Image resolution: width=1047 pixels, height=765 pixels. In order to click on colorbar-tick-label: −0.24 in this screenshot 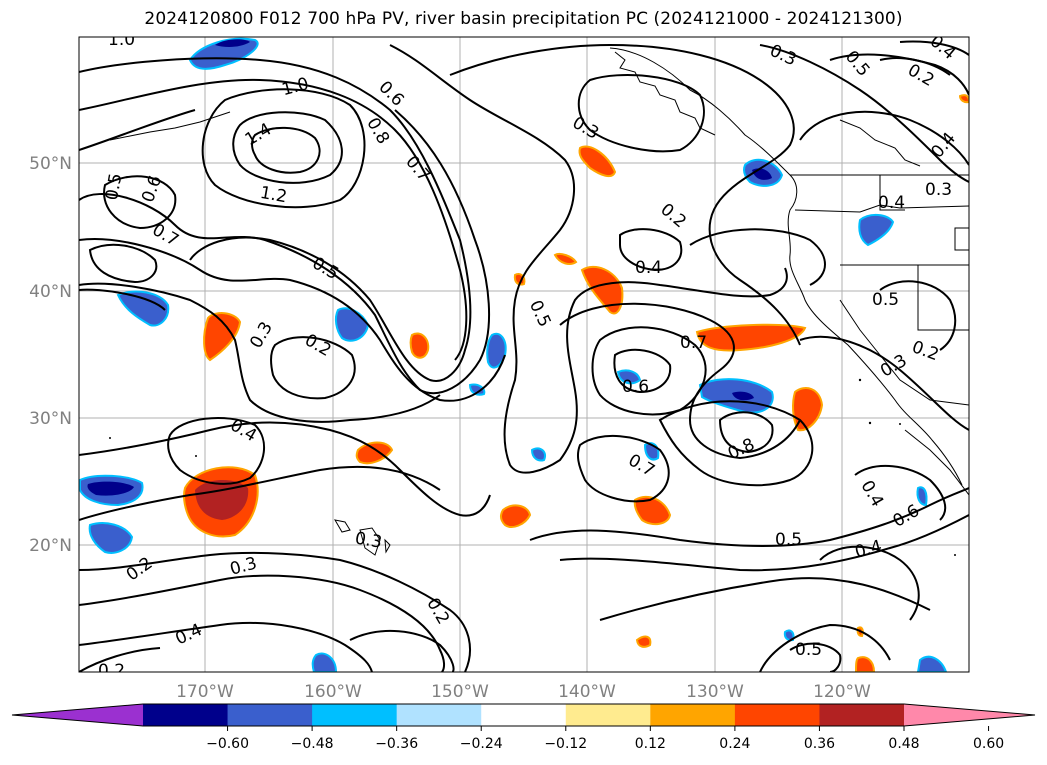, I will do `click(481, 744)`.